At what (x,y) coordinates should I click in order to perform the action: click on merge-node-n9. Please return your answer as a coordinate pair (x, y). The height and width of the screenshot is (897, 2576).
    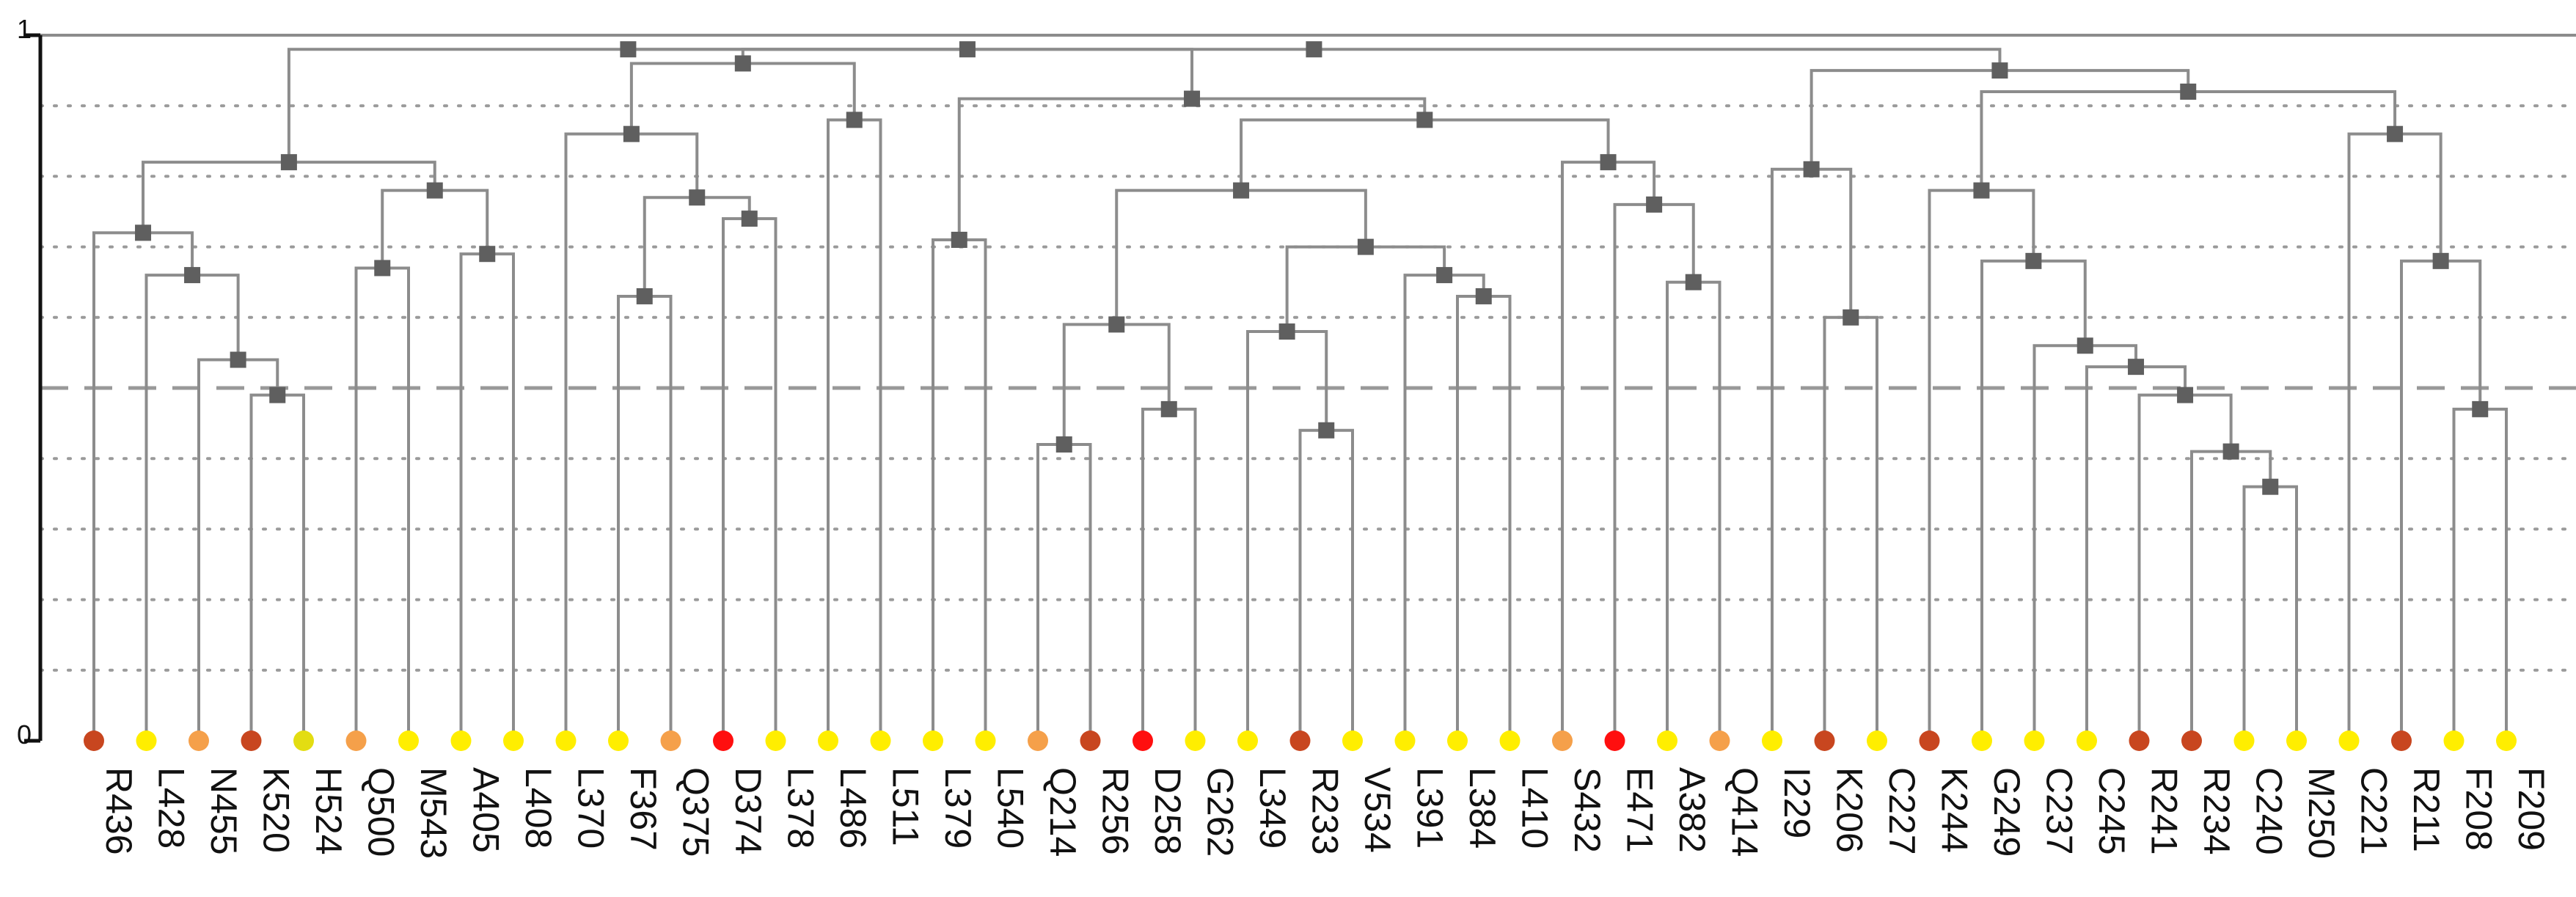
    Looking at the image, I should click on (644, 296).